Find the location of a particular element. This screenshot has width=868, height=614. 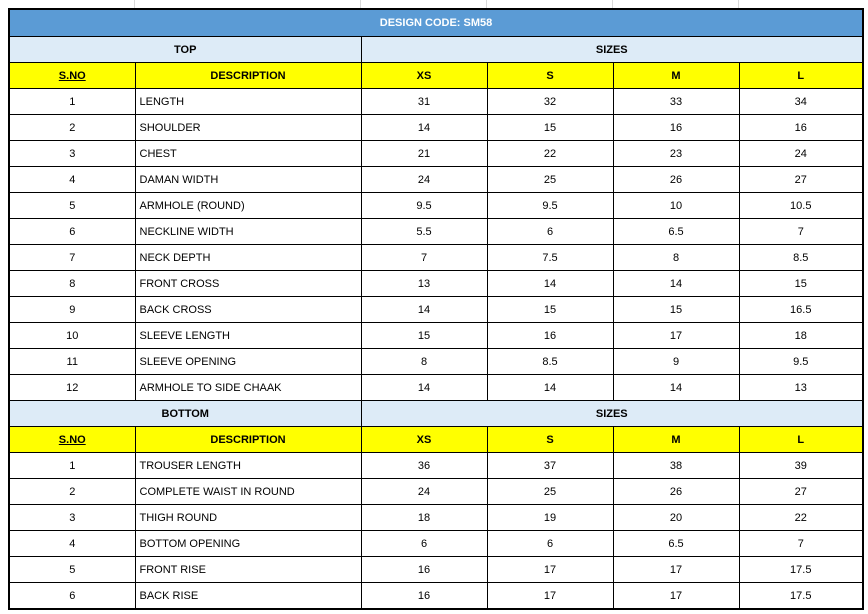

cell-sno: 3 is located at coordinates (72, 517).